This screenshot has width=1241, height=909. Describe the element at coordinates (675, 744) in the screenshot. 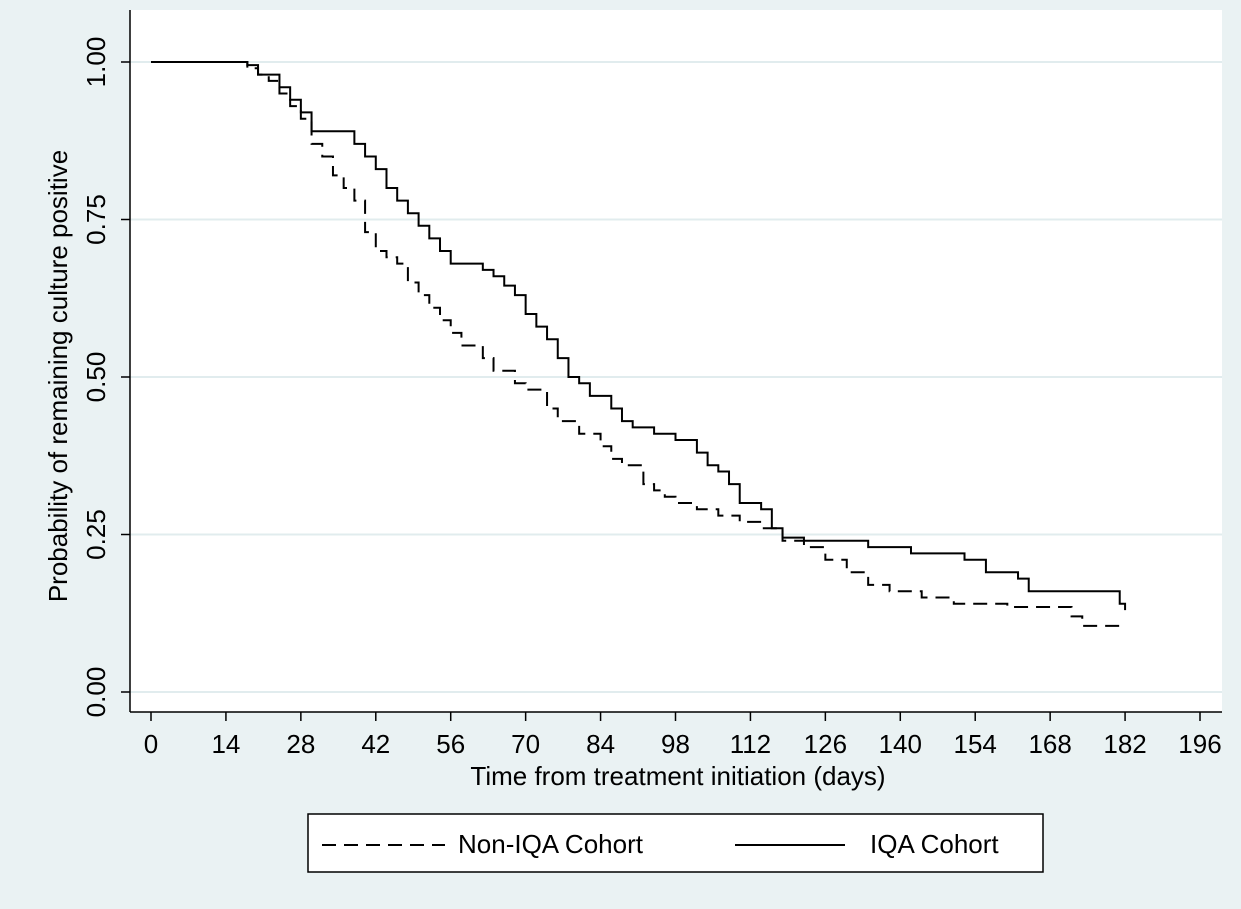

I see `x-tick-label: 98` at that location.